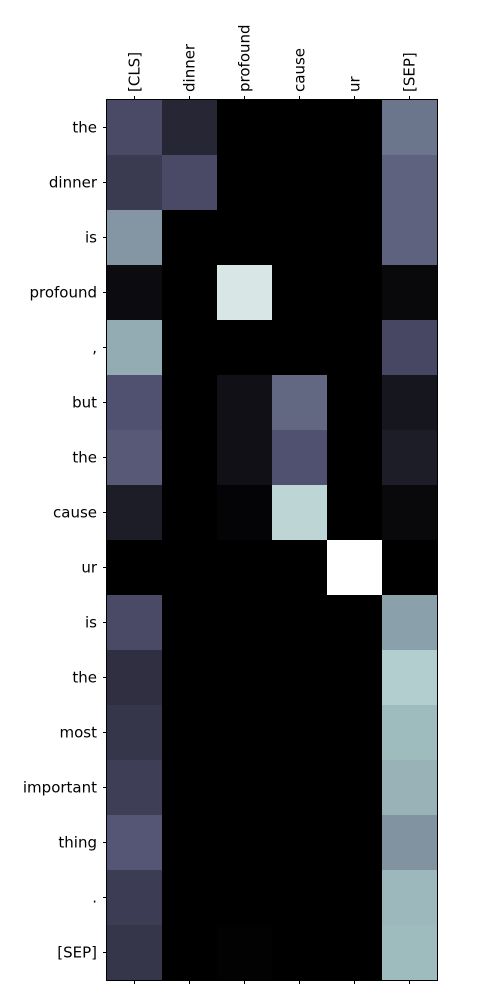  I want to click on x-tick-label: dinner, so click(190, 67).